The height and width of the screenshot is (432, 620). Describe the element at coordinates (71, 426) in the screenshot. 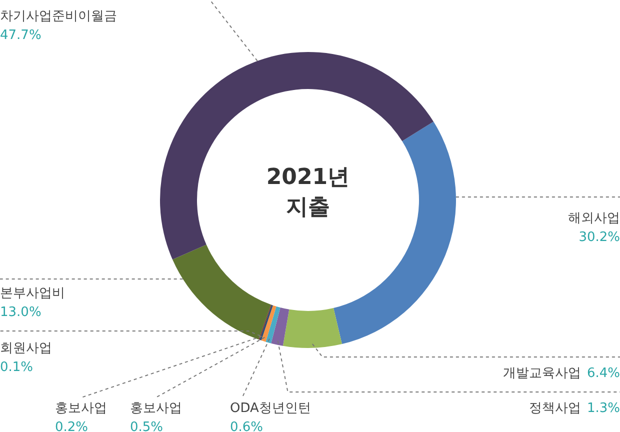

I see `data-label: 0.2%` at that location.